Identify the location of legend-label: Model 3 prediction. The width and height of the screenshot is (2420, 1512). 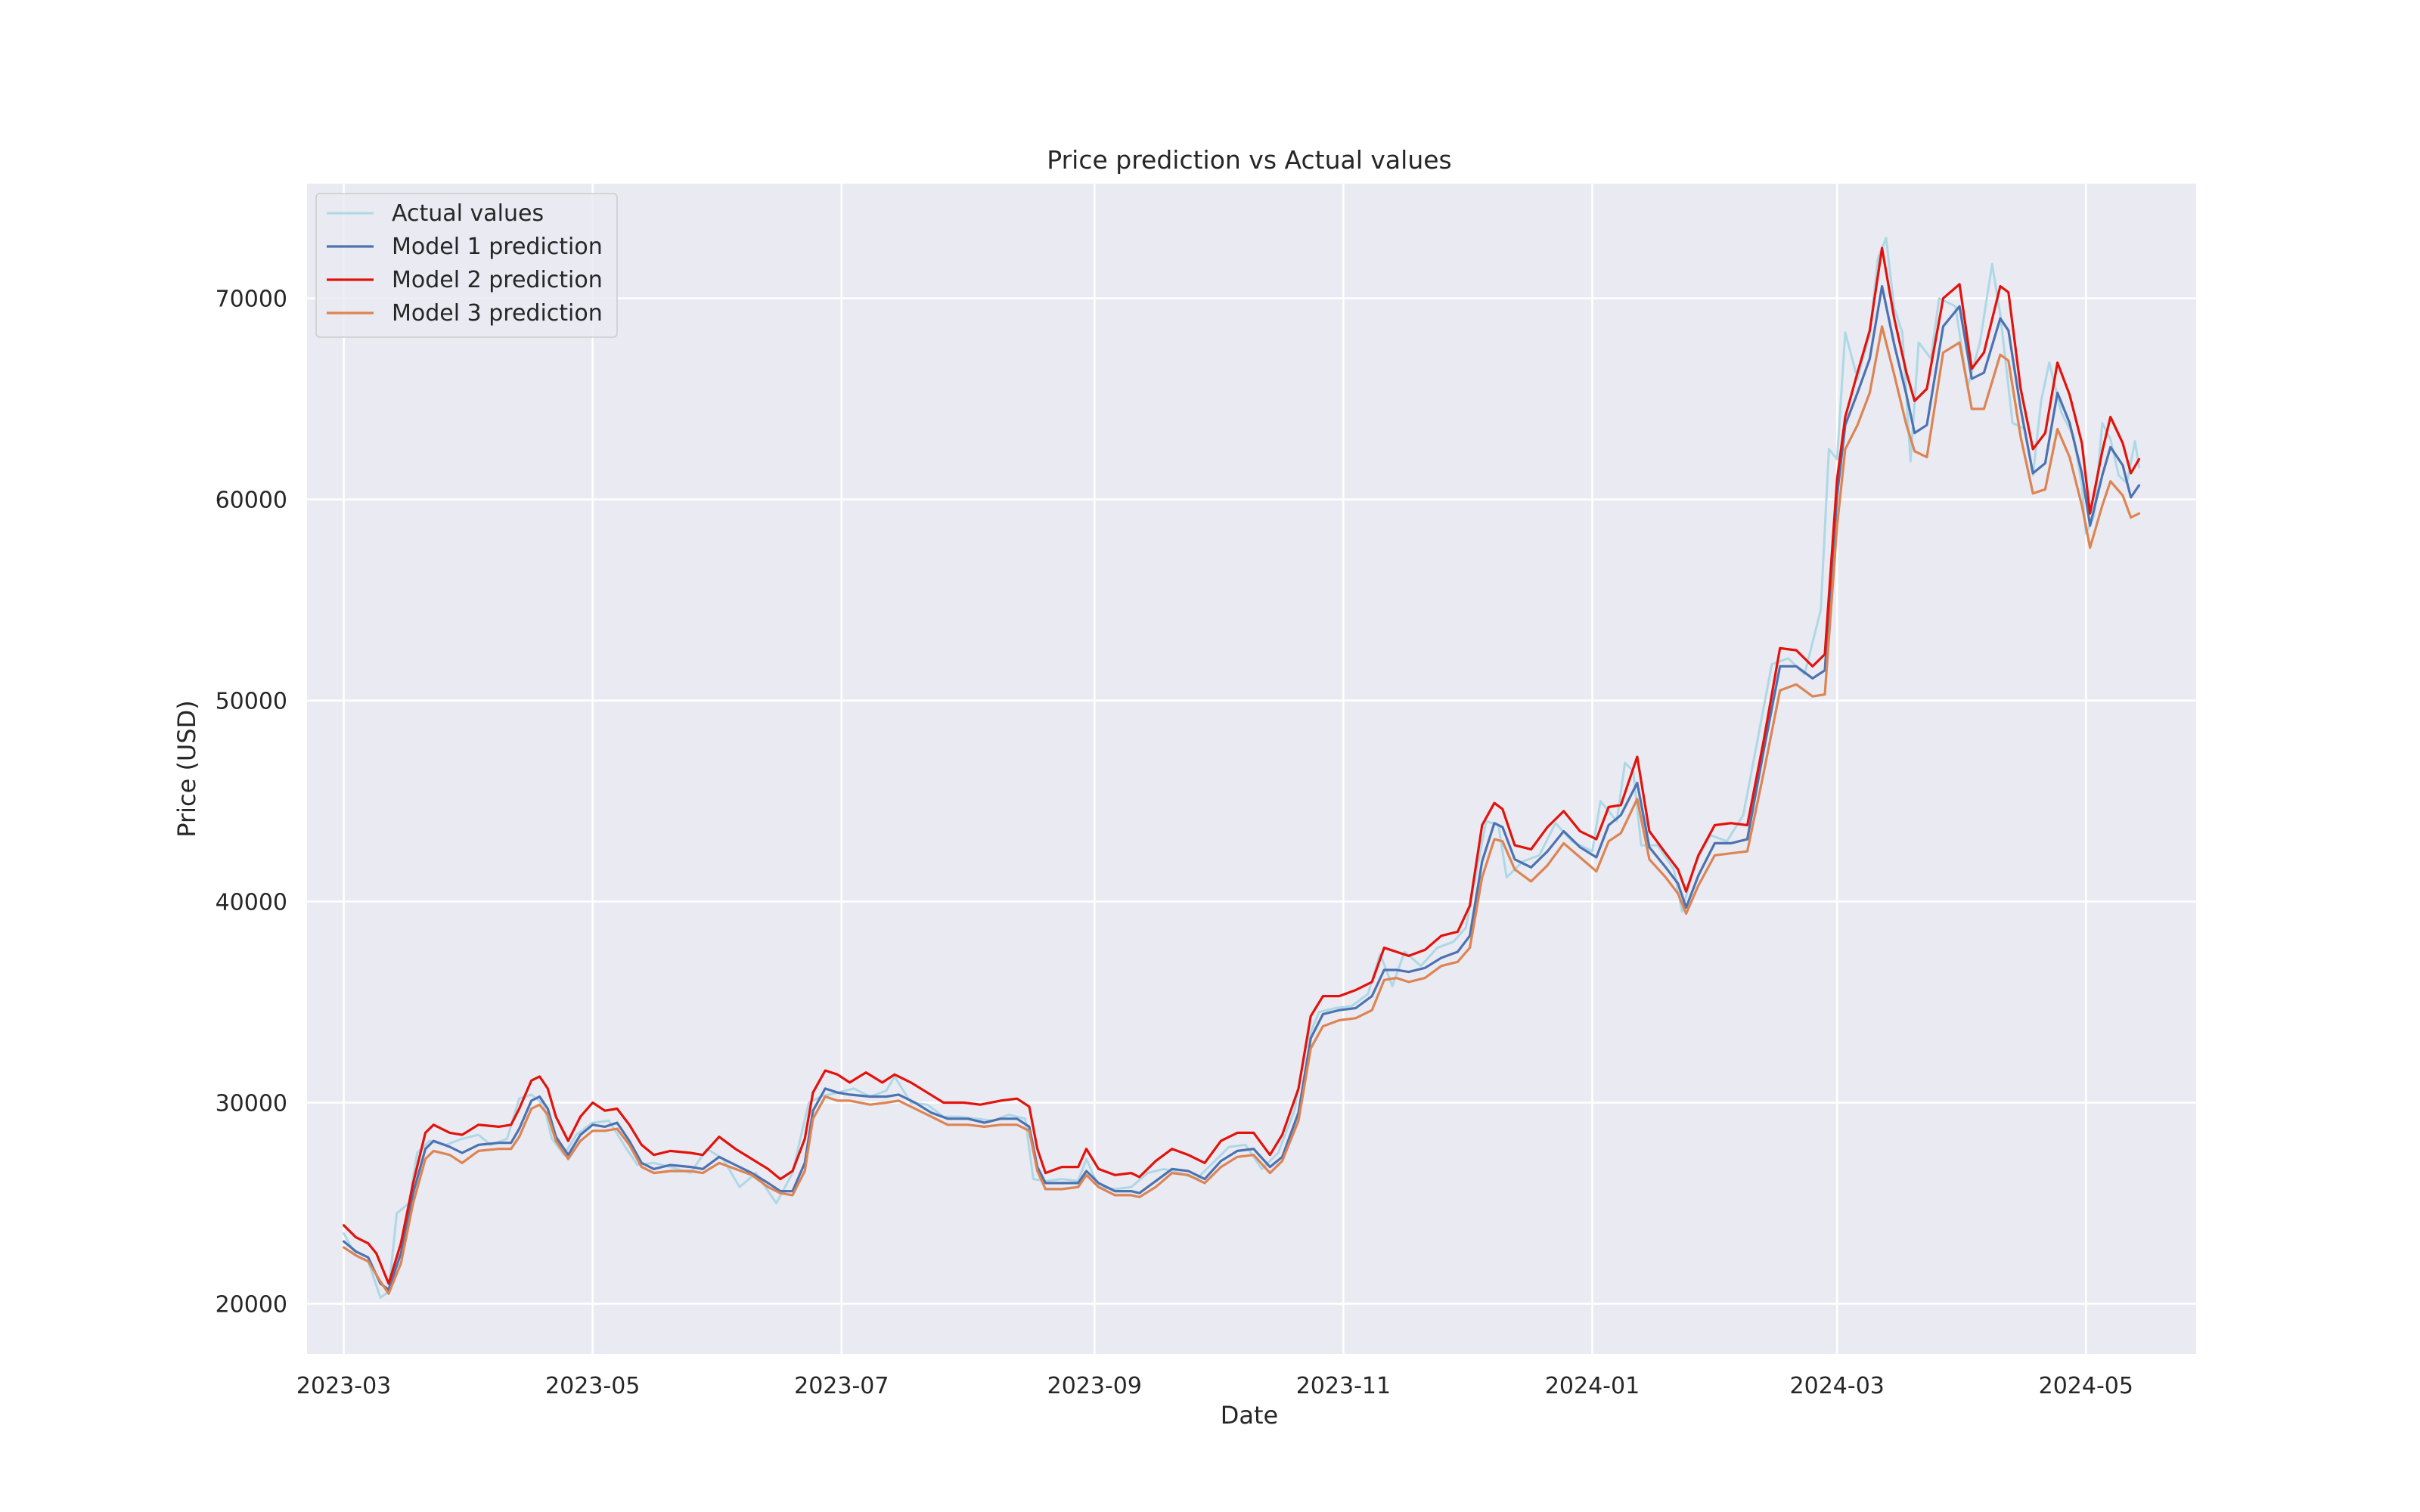
(497, 313).